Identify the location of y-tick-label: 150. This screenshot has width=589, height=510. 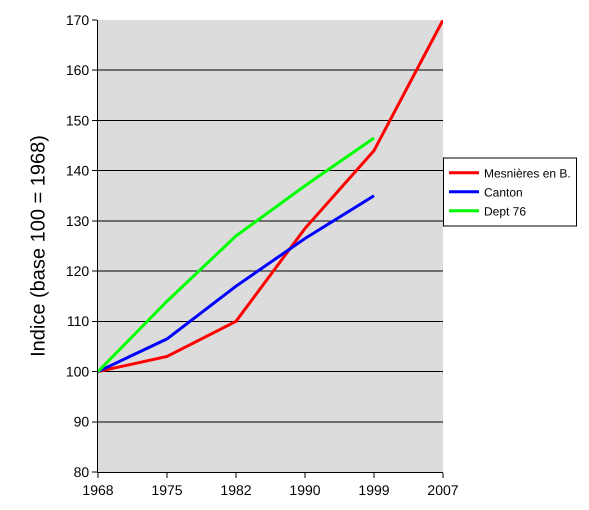
(78, 120).